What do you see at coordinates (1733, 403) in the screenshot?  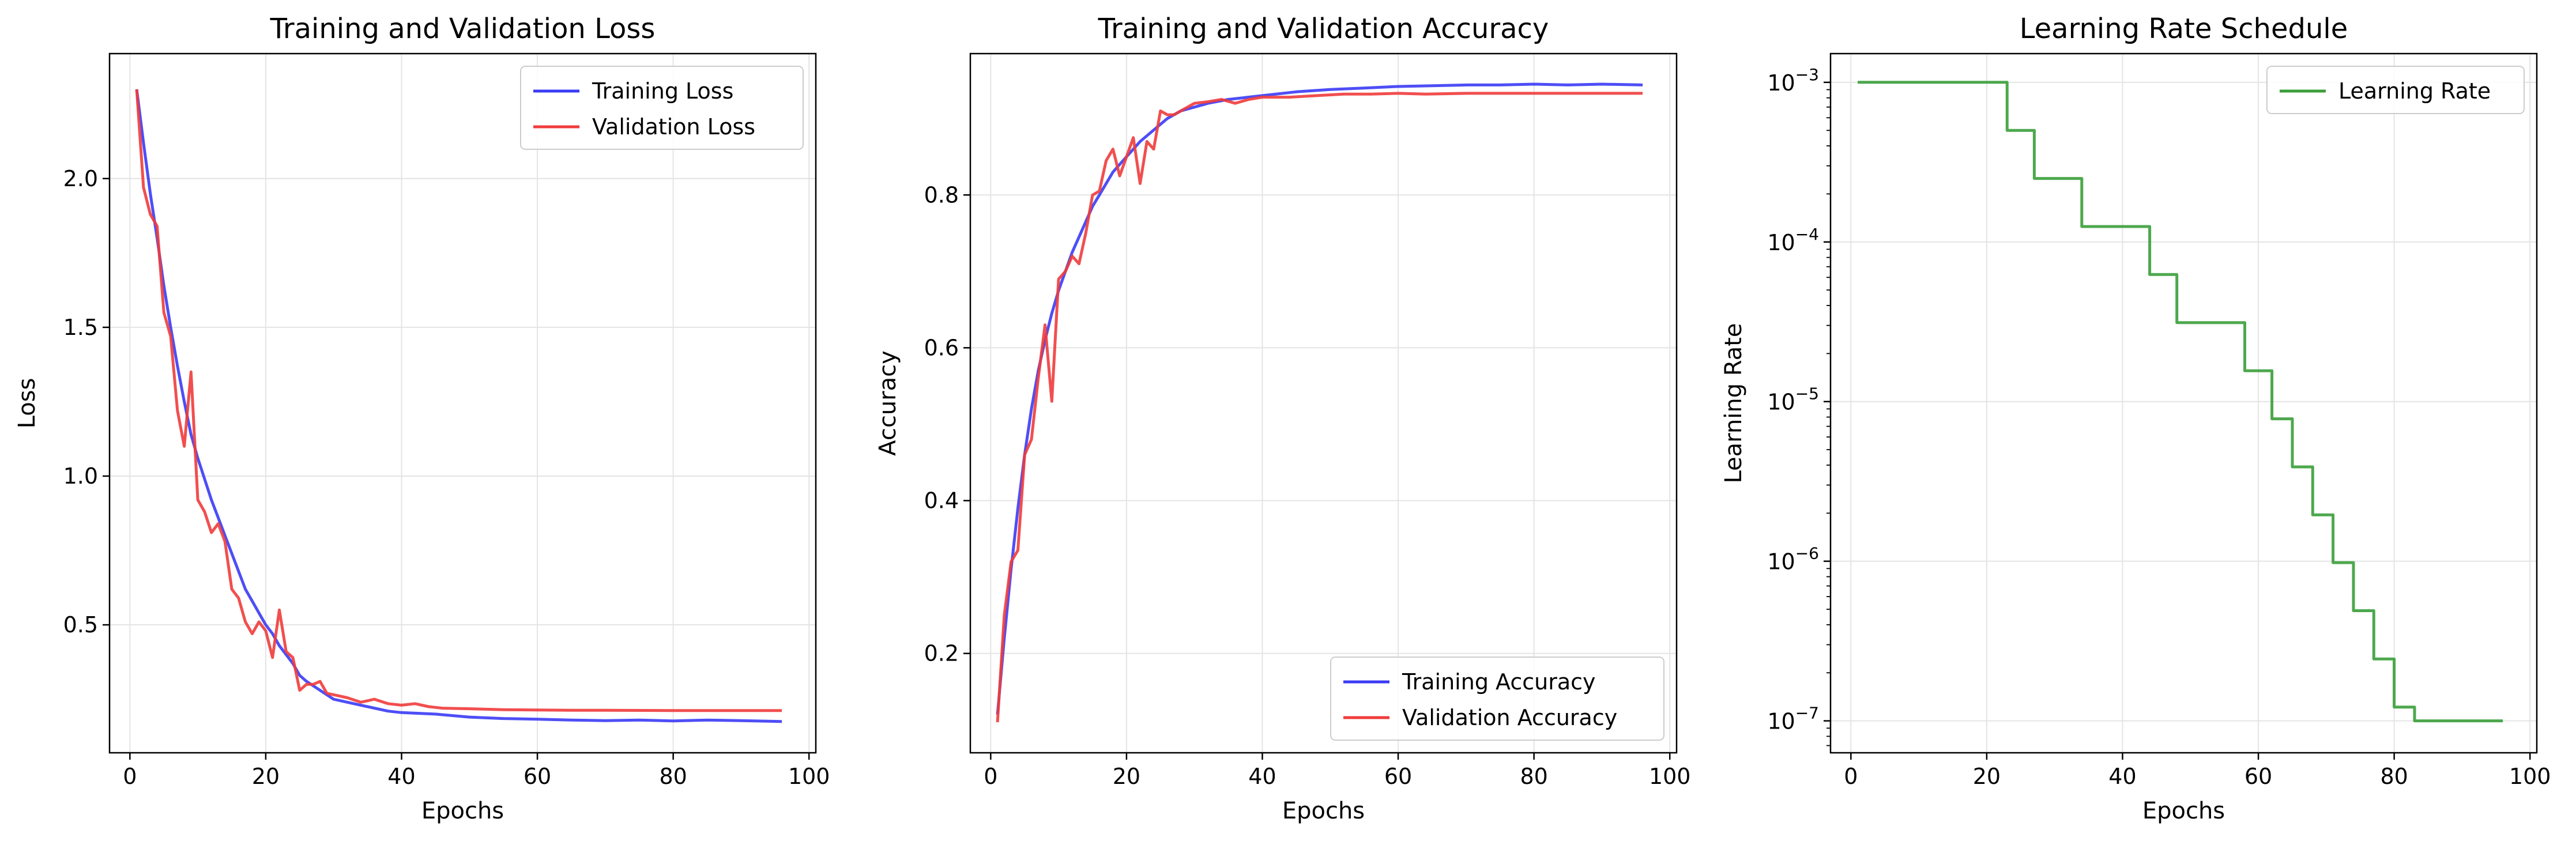 I see `y-axis-label: Learning Rate` at bounding box center [1733, 403].